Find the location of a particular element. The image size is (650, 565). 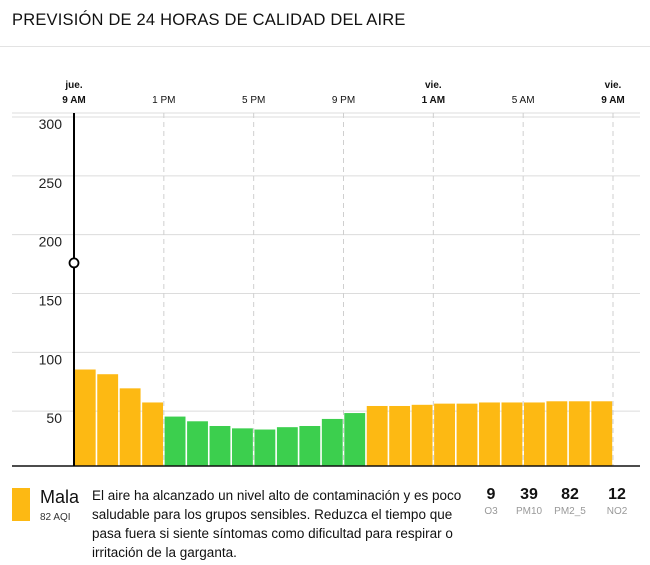

header-divider is located at coordinates (325, 46).